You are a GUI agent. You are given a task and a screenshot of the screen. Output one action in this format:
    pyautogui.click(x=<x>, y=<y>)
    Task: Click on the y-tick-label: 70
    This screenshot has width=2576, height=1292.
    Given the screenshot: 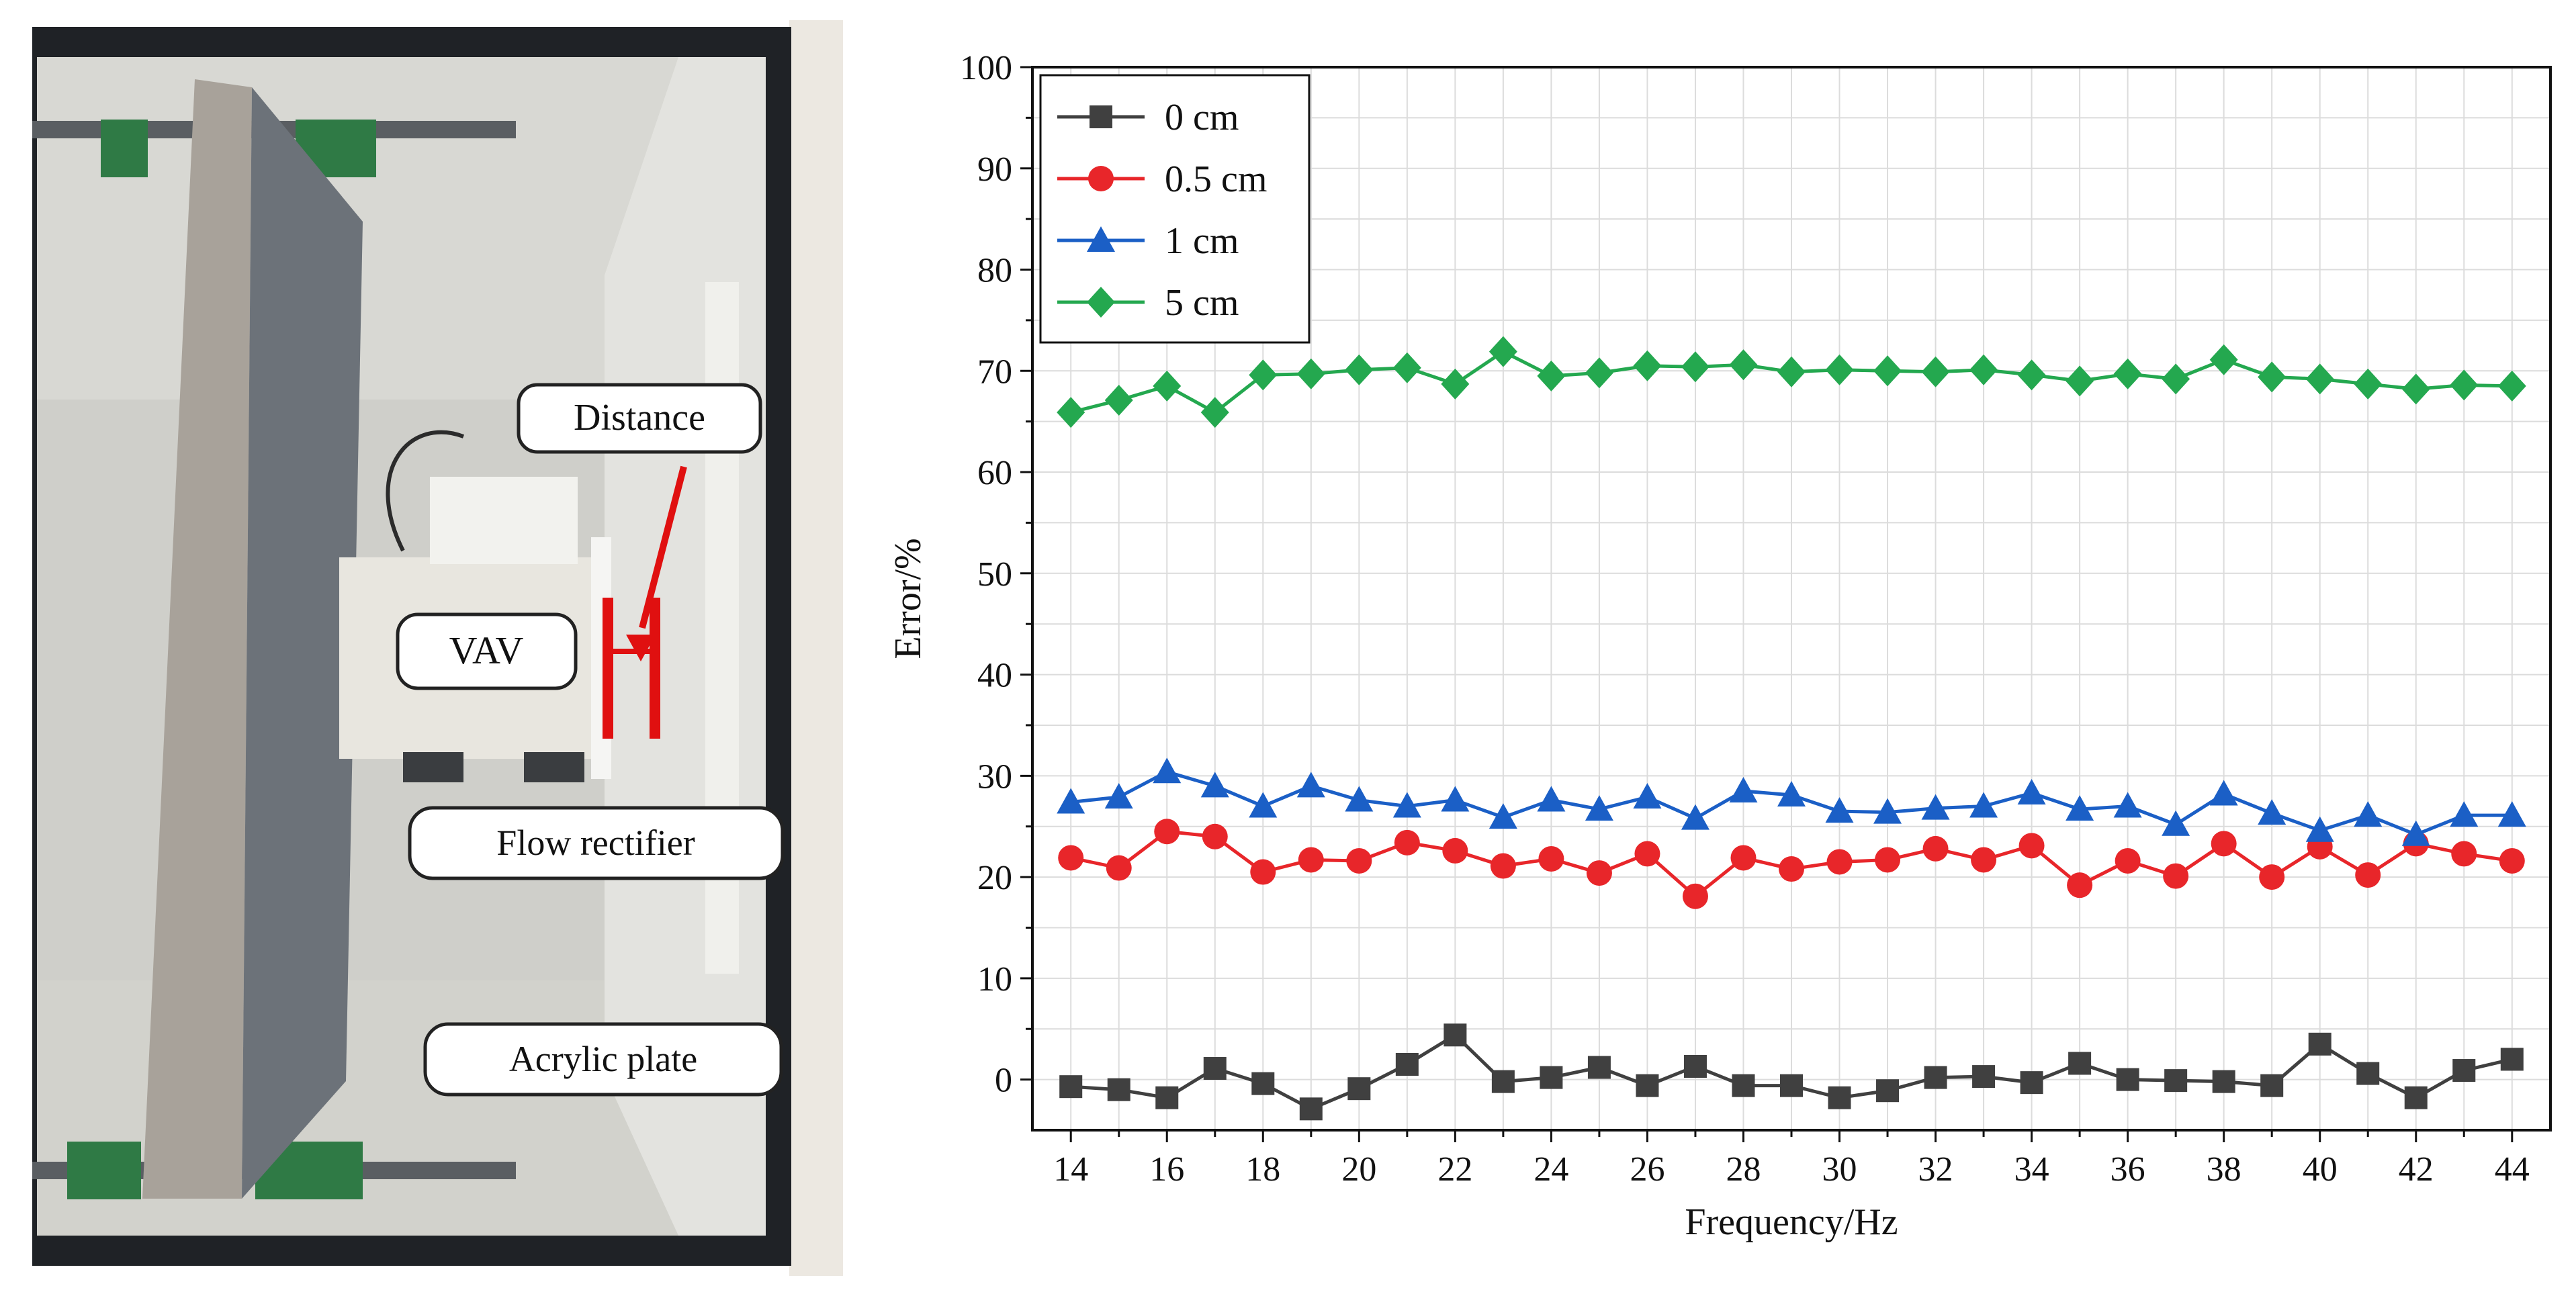 What is the action you would take?
    pyautogui.click(x=995, y=372)
    